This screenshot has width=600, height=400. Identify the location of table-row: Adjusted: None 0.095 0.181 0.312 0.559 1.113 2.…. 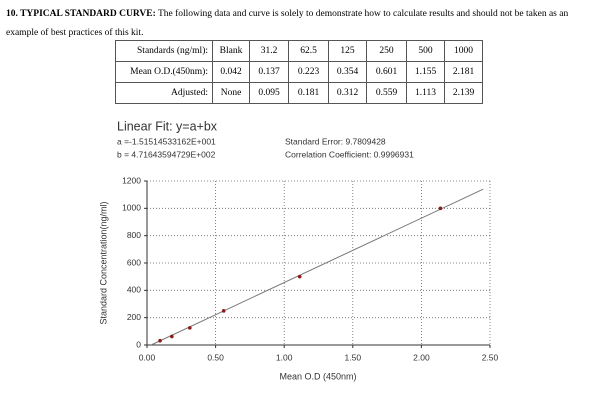
(299, 93).